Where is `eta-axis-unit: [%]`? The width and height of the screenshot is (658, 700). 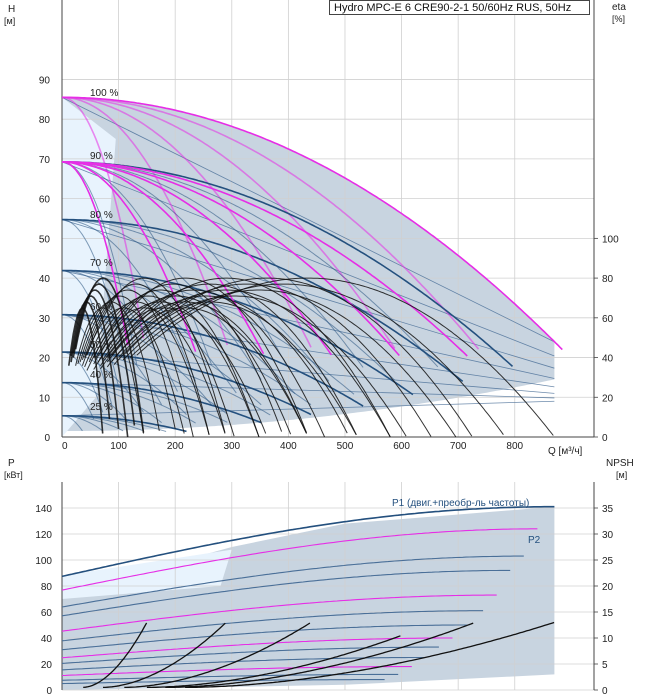
eta-axis-unit: [%] is located at coordinates (618, 19).